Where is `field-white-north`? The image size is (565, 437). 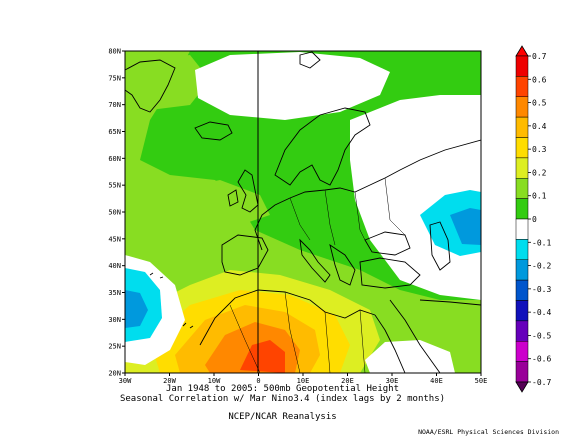 field-white-north is located at coordinates (292, 86).